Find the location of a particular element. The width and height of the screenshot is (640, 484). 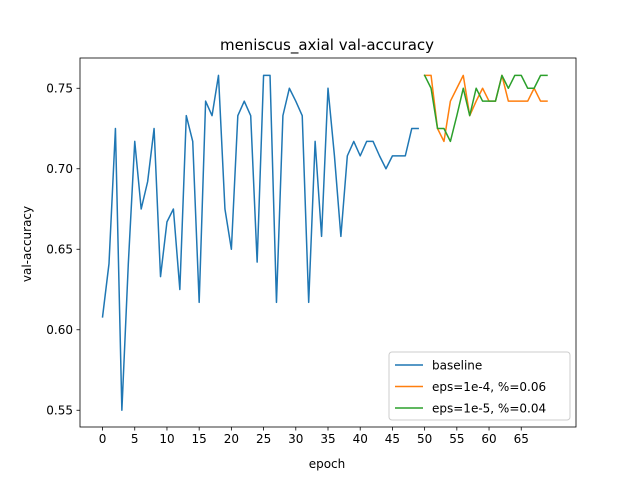

x-tick-label: 0 is located at coordinates (103, 439).